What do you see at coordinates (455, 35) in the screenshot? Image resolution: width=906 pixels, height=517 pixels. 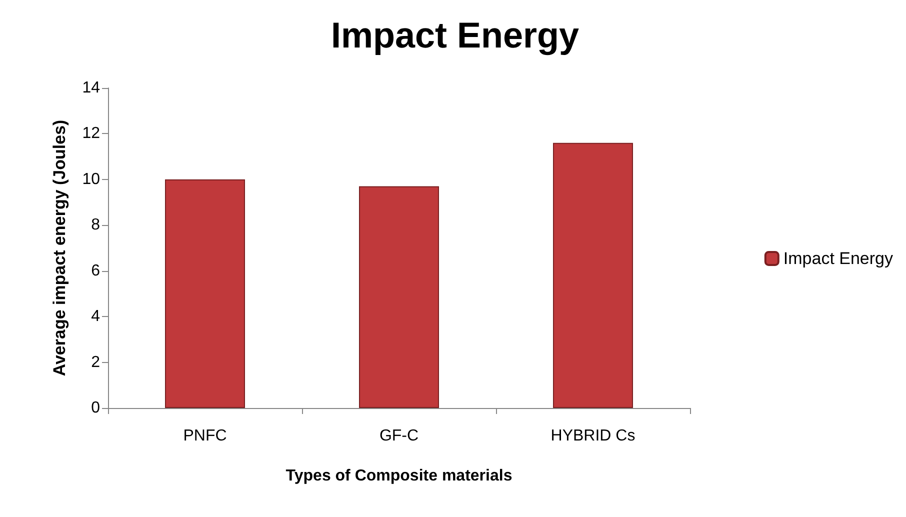 I see `chart-title: Impact Energy` at bounding box center [455, 35].